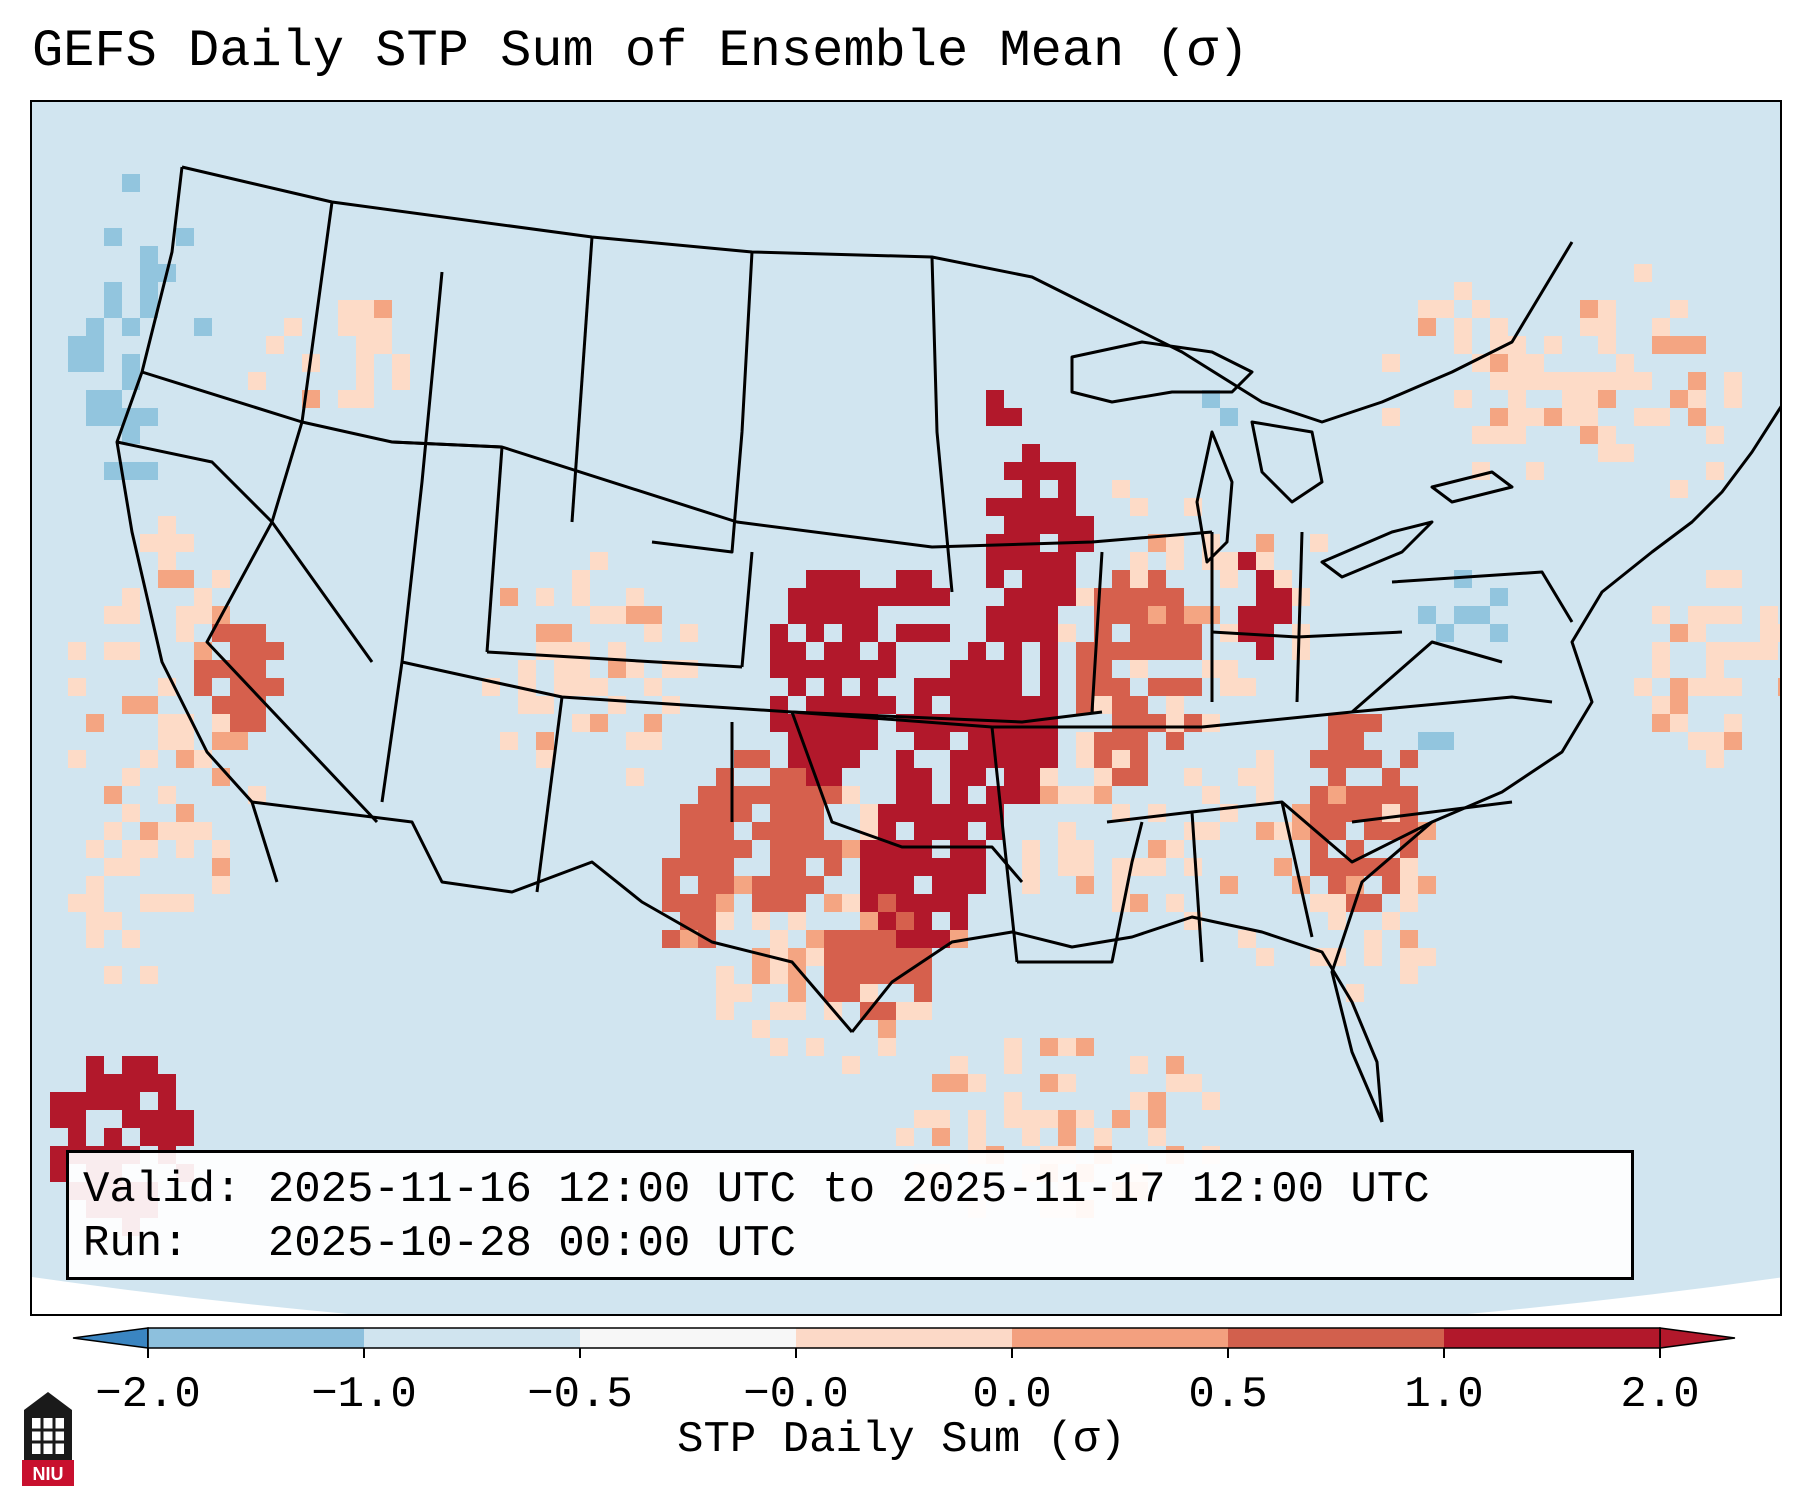 The width and height of the screenshot is (1803, 1506). Describe the element at coordinates (904, 1338) in the screenshot. I see `colorbar-segment` at that location.